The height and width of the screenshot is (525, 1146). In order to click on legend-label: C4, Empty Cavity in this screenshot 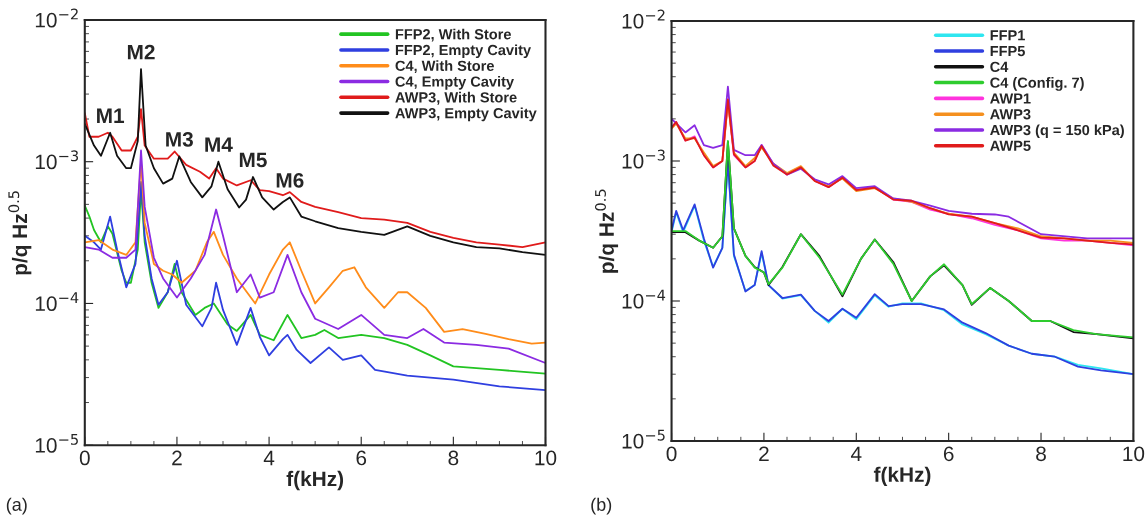, I will do `click(454, 83)`.